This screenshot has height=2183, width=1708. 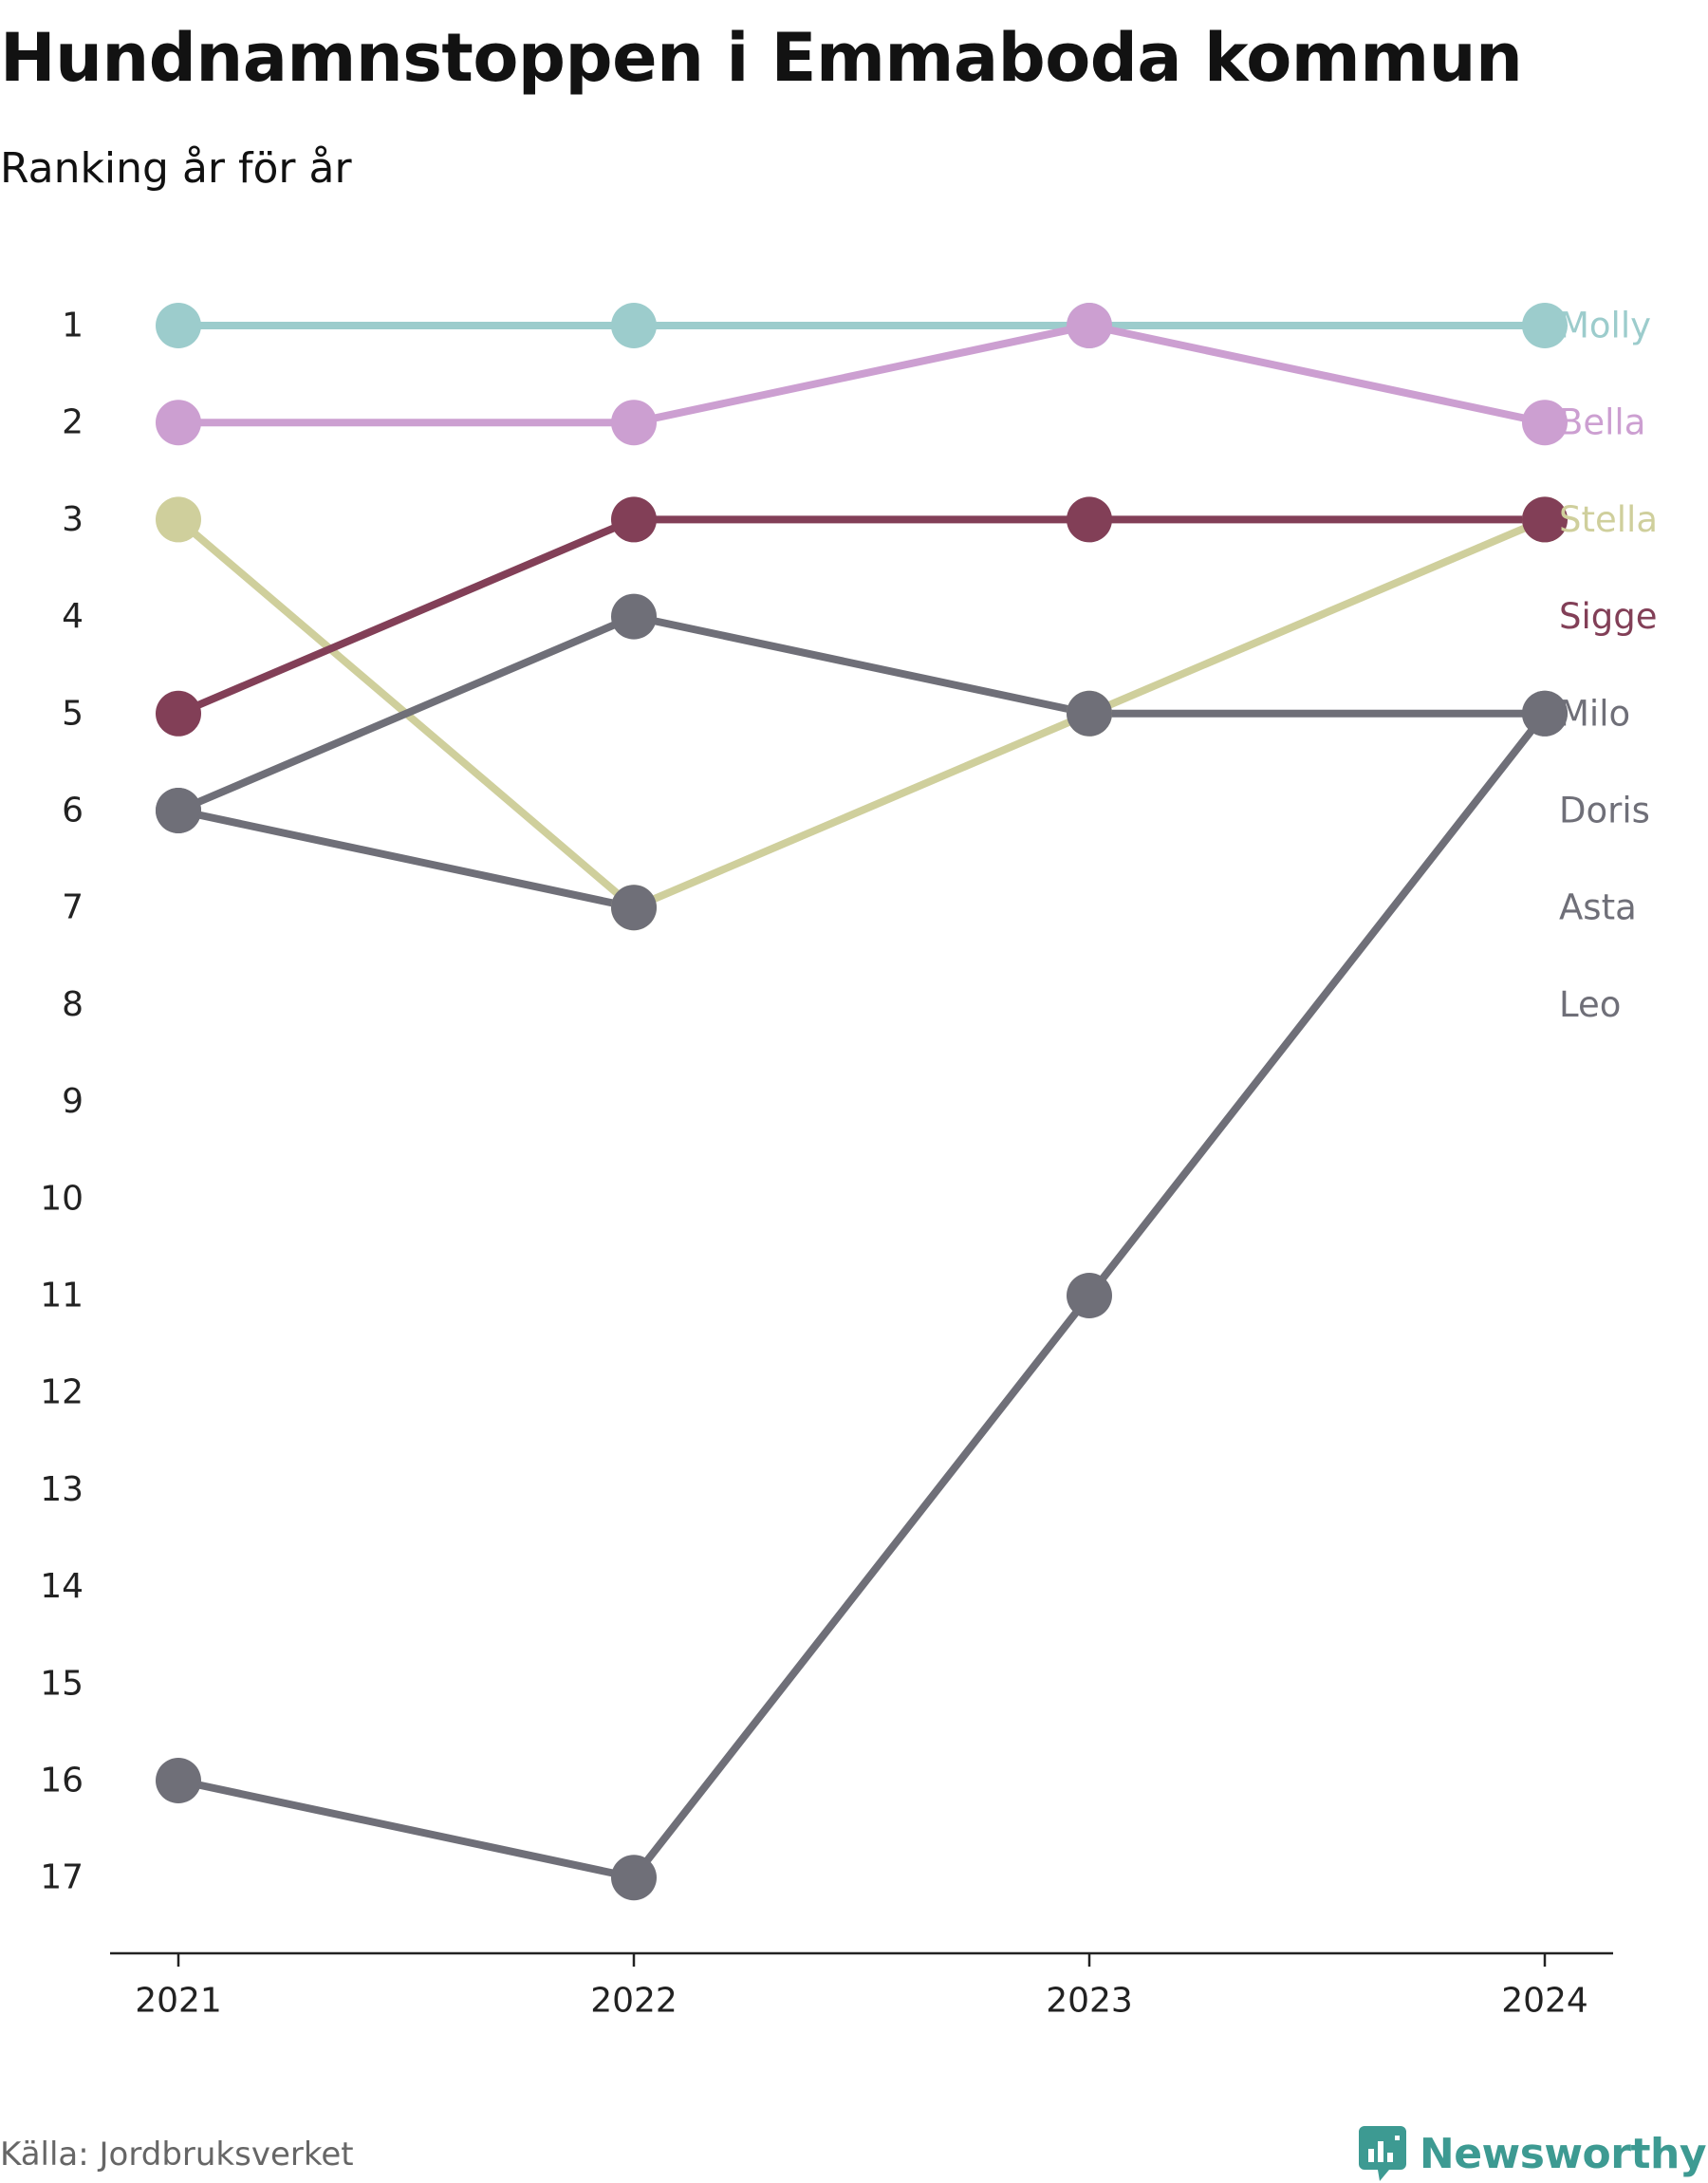 What do you see at coordinates (1602, 422) in the screenshot?
I see `series-label-bella: Bella` at bounding box center [1602, 422].